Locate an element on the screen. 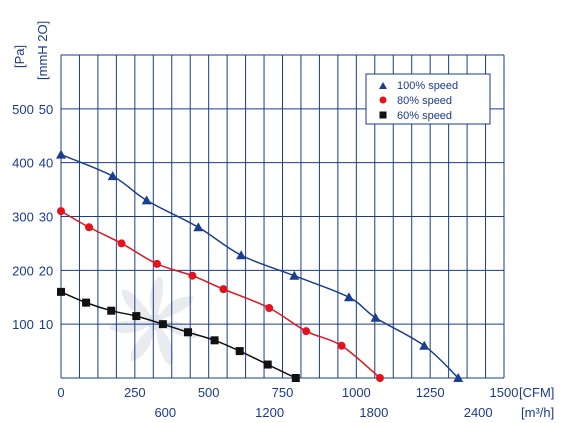 This screenshot has width=564, height=423. legend-box is located at coordinates (428, 99).